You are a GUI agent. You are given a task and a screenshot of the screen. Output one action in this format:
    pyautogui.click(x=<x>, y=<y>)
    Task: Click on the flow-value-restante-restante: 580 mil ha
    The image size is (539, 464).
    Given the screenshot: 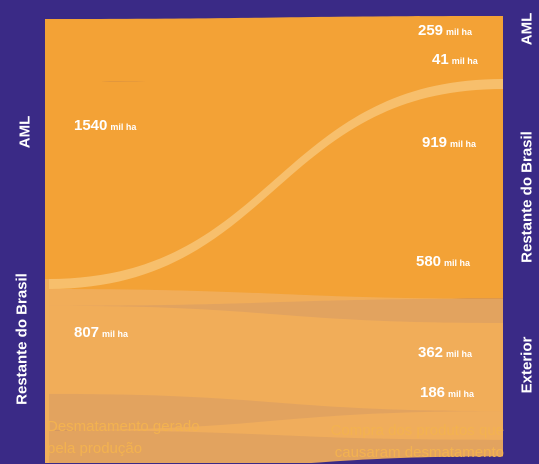 What is the action you would take?
    pyautogui.click(x=443, y=261)
    